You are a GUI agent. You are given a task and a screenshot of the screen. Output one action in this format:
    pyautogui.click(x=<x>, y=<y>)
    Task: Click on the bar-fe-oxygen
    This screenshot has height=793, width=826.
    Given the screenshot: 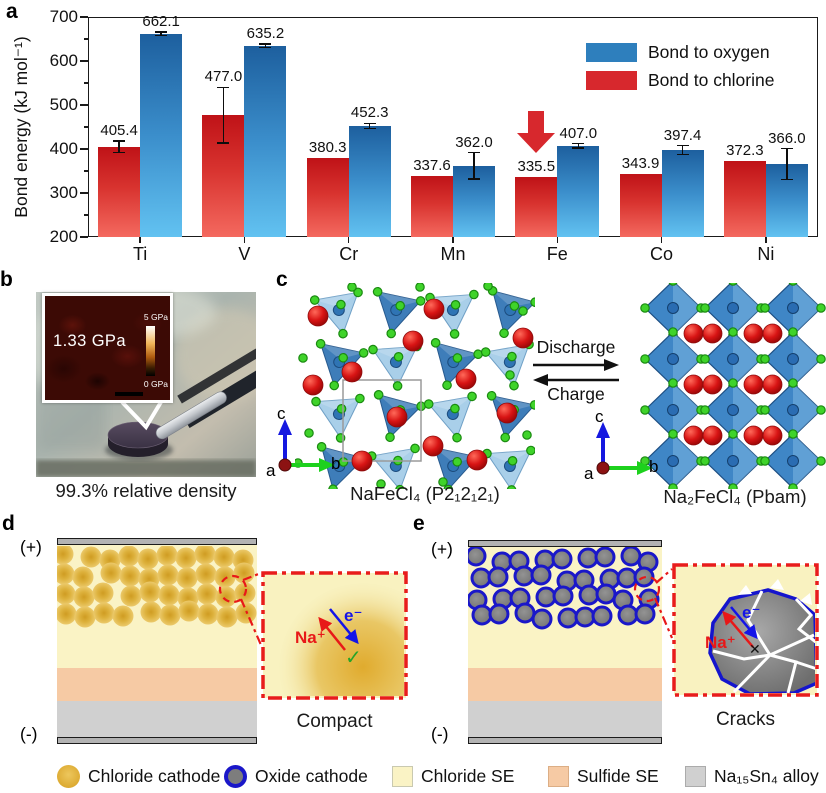 What is the action you would take?
    pyautogui.click(x=578, y=191)
    